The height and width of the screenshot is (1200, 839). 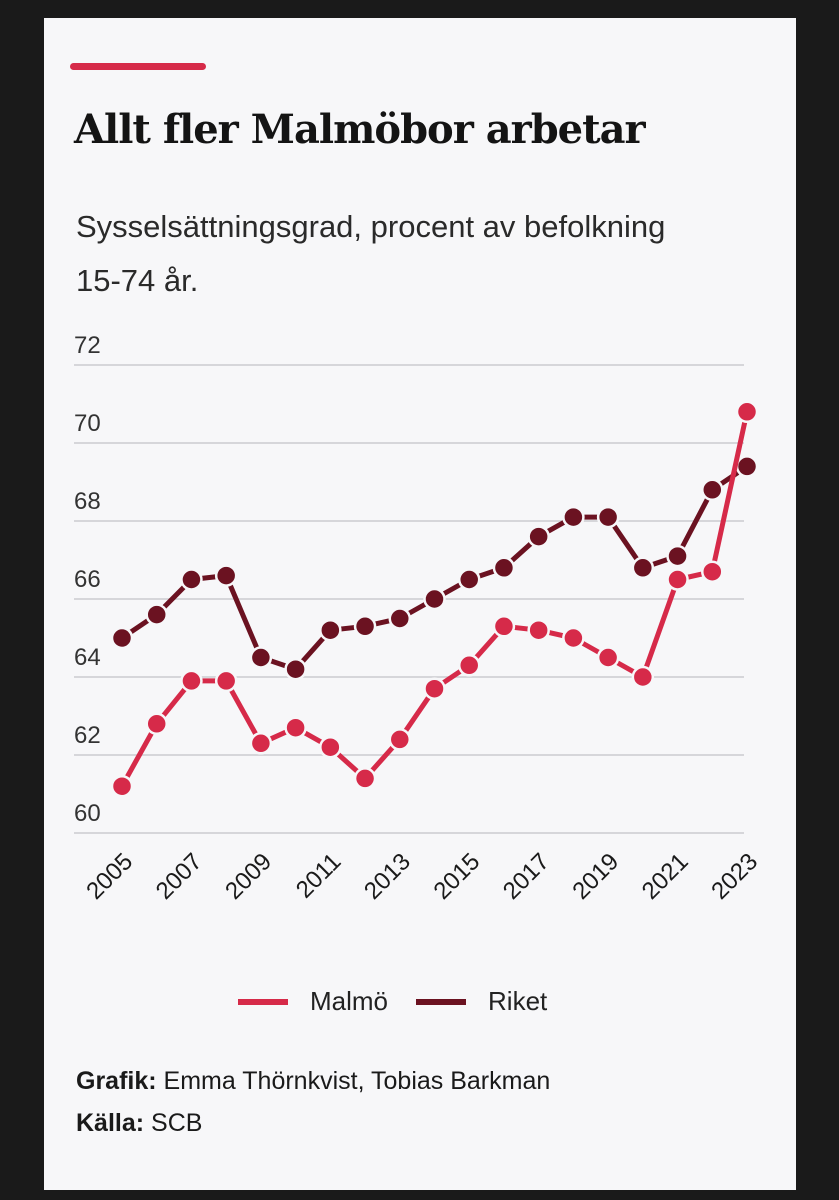 I want to click on data-point-malmo-2012, so click(x=365, y=778).